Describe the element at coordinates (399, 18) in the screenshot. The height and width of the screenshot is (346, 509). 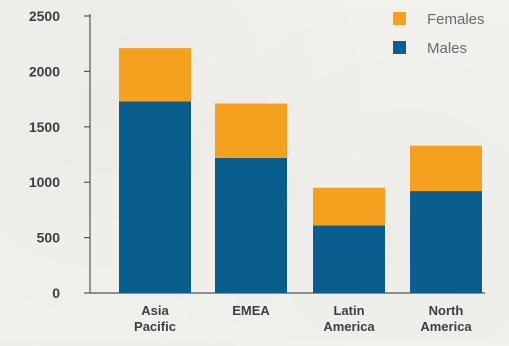
I see `legend-swatch-females` at that location.